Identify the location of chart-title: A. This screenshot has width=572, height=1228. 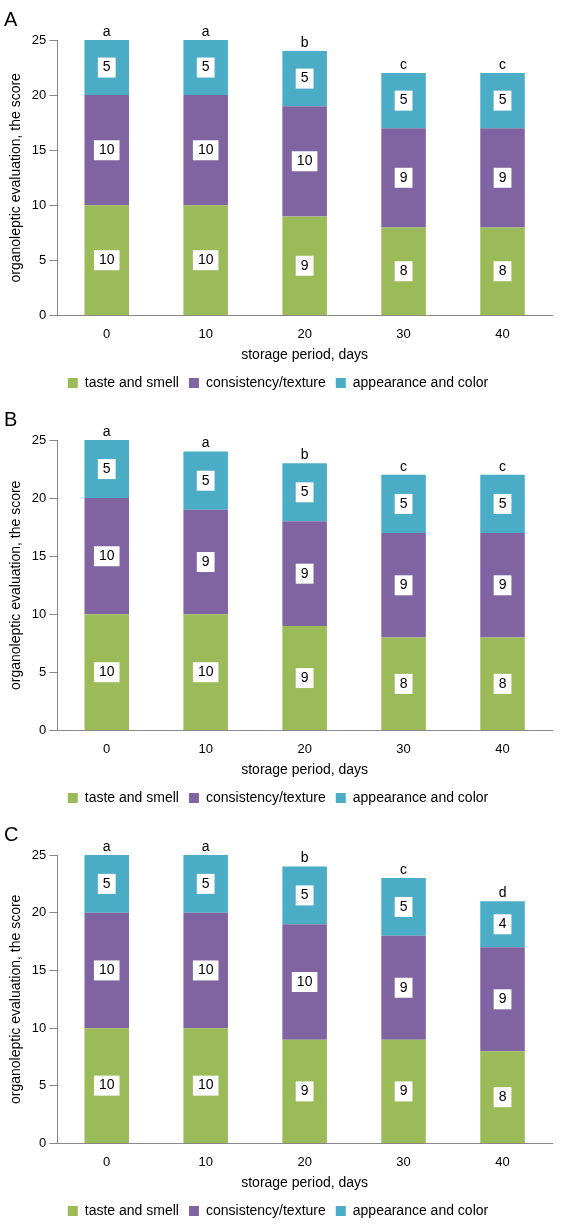
(11, 18).